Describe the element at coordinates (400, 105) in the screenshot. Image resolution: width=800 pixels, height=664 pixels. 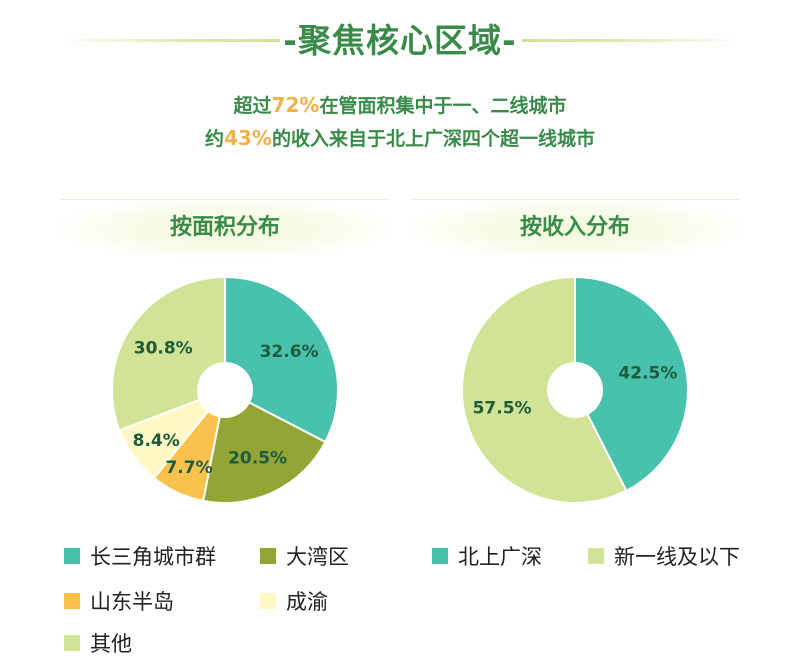
I see `subtitle-line-1: 超过72%在管面积集中于一、二线城市` at that location.